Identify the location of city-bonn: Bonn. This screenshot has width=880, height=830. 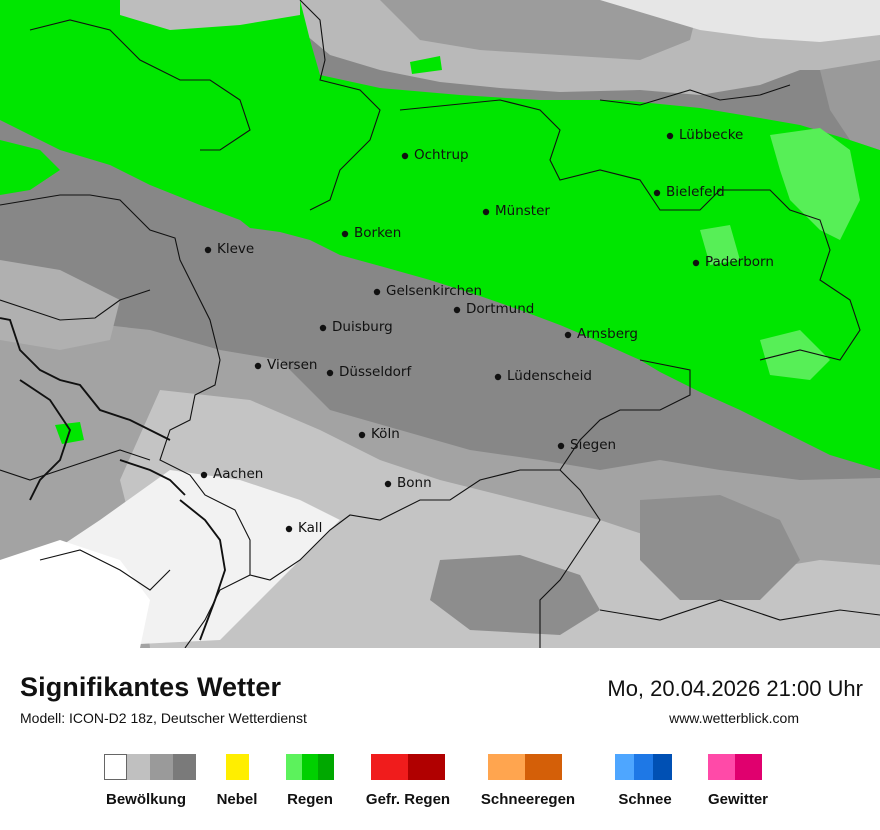
(408, 483).